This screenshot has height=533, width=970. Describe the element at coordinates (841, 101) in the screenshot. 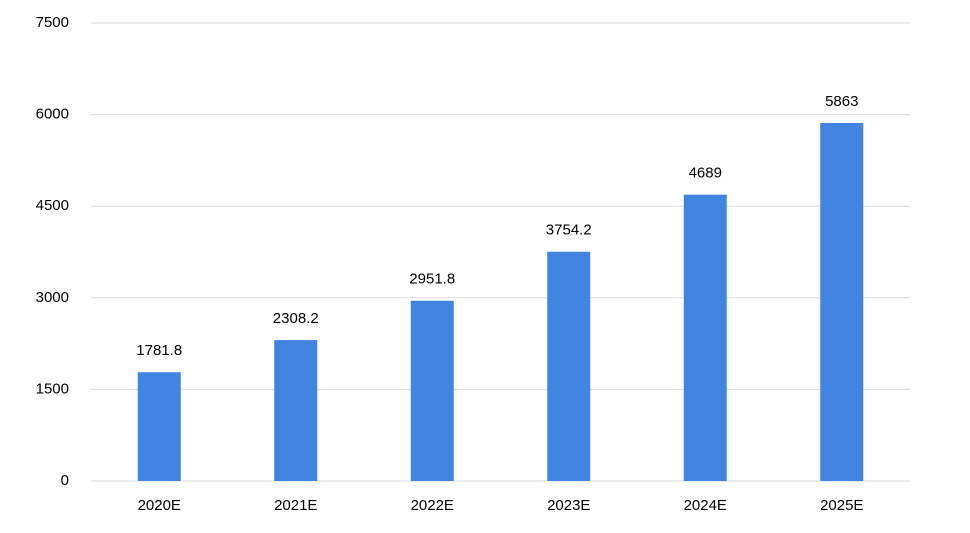

I see `data-label: 5863` at that location.